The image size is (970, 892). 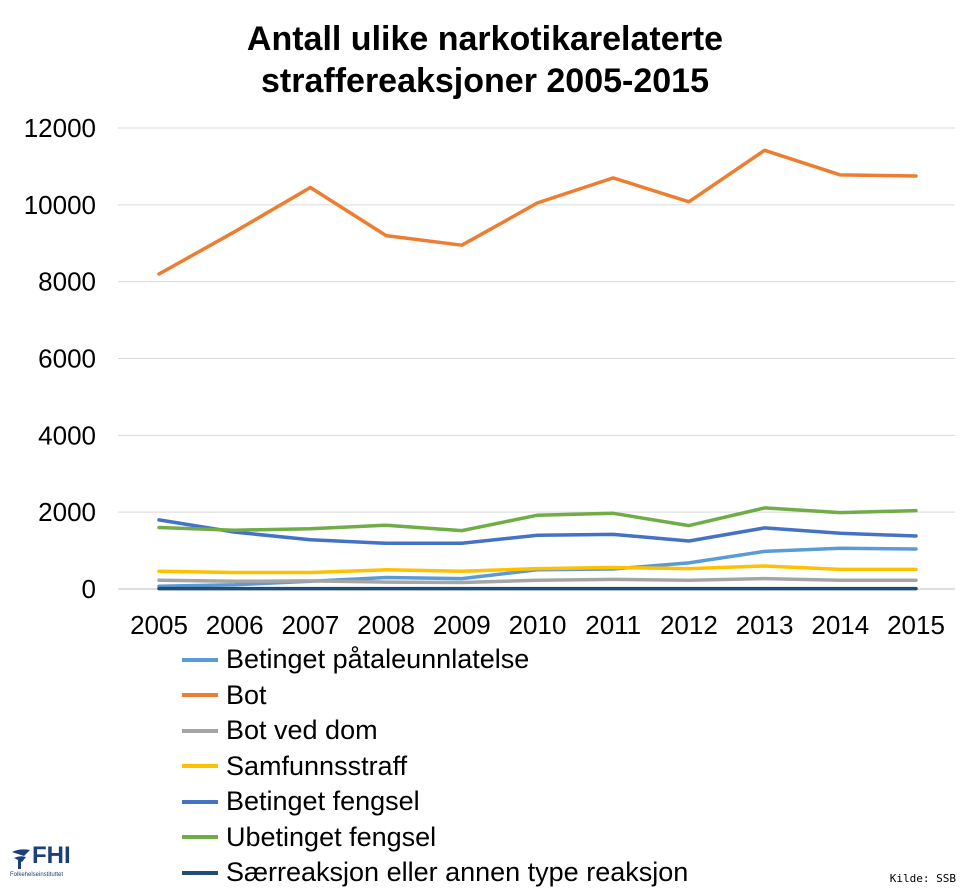 What do you see at coordinates (485, 39) in the screenshot?
I see `chart-title-line-1: Antall ulike narkotikarelaterte` at bounding box center [485, 39].